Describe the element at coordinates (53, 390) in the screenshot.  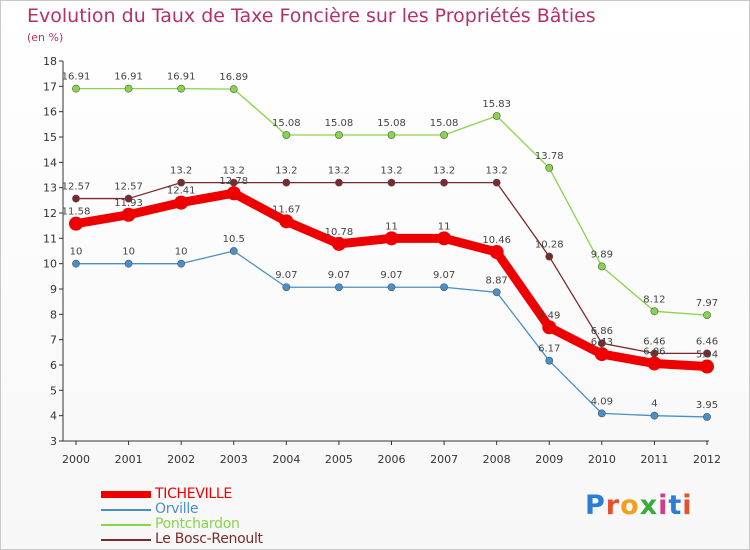
I see `y-tick-label: 5` at that location.